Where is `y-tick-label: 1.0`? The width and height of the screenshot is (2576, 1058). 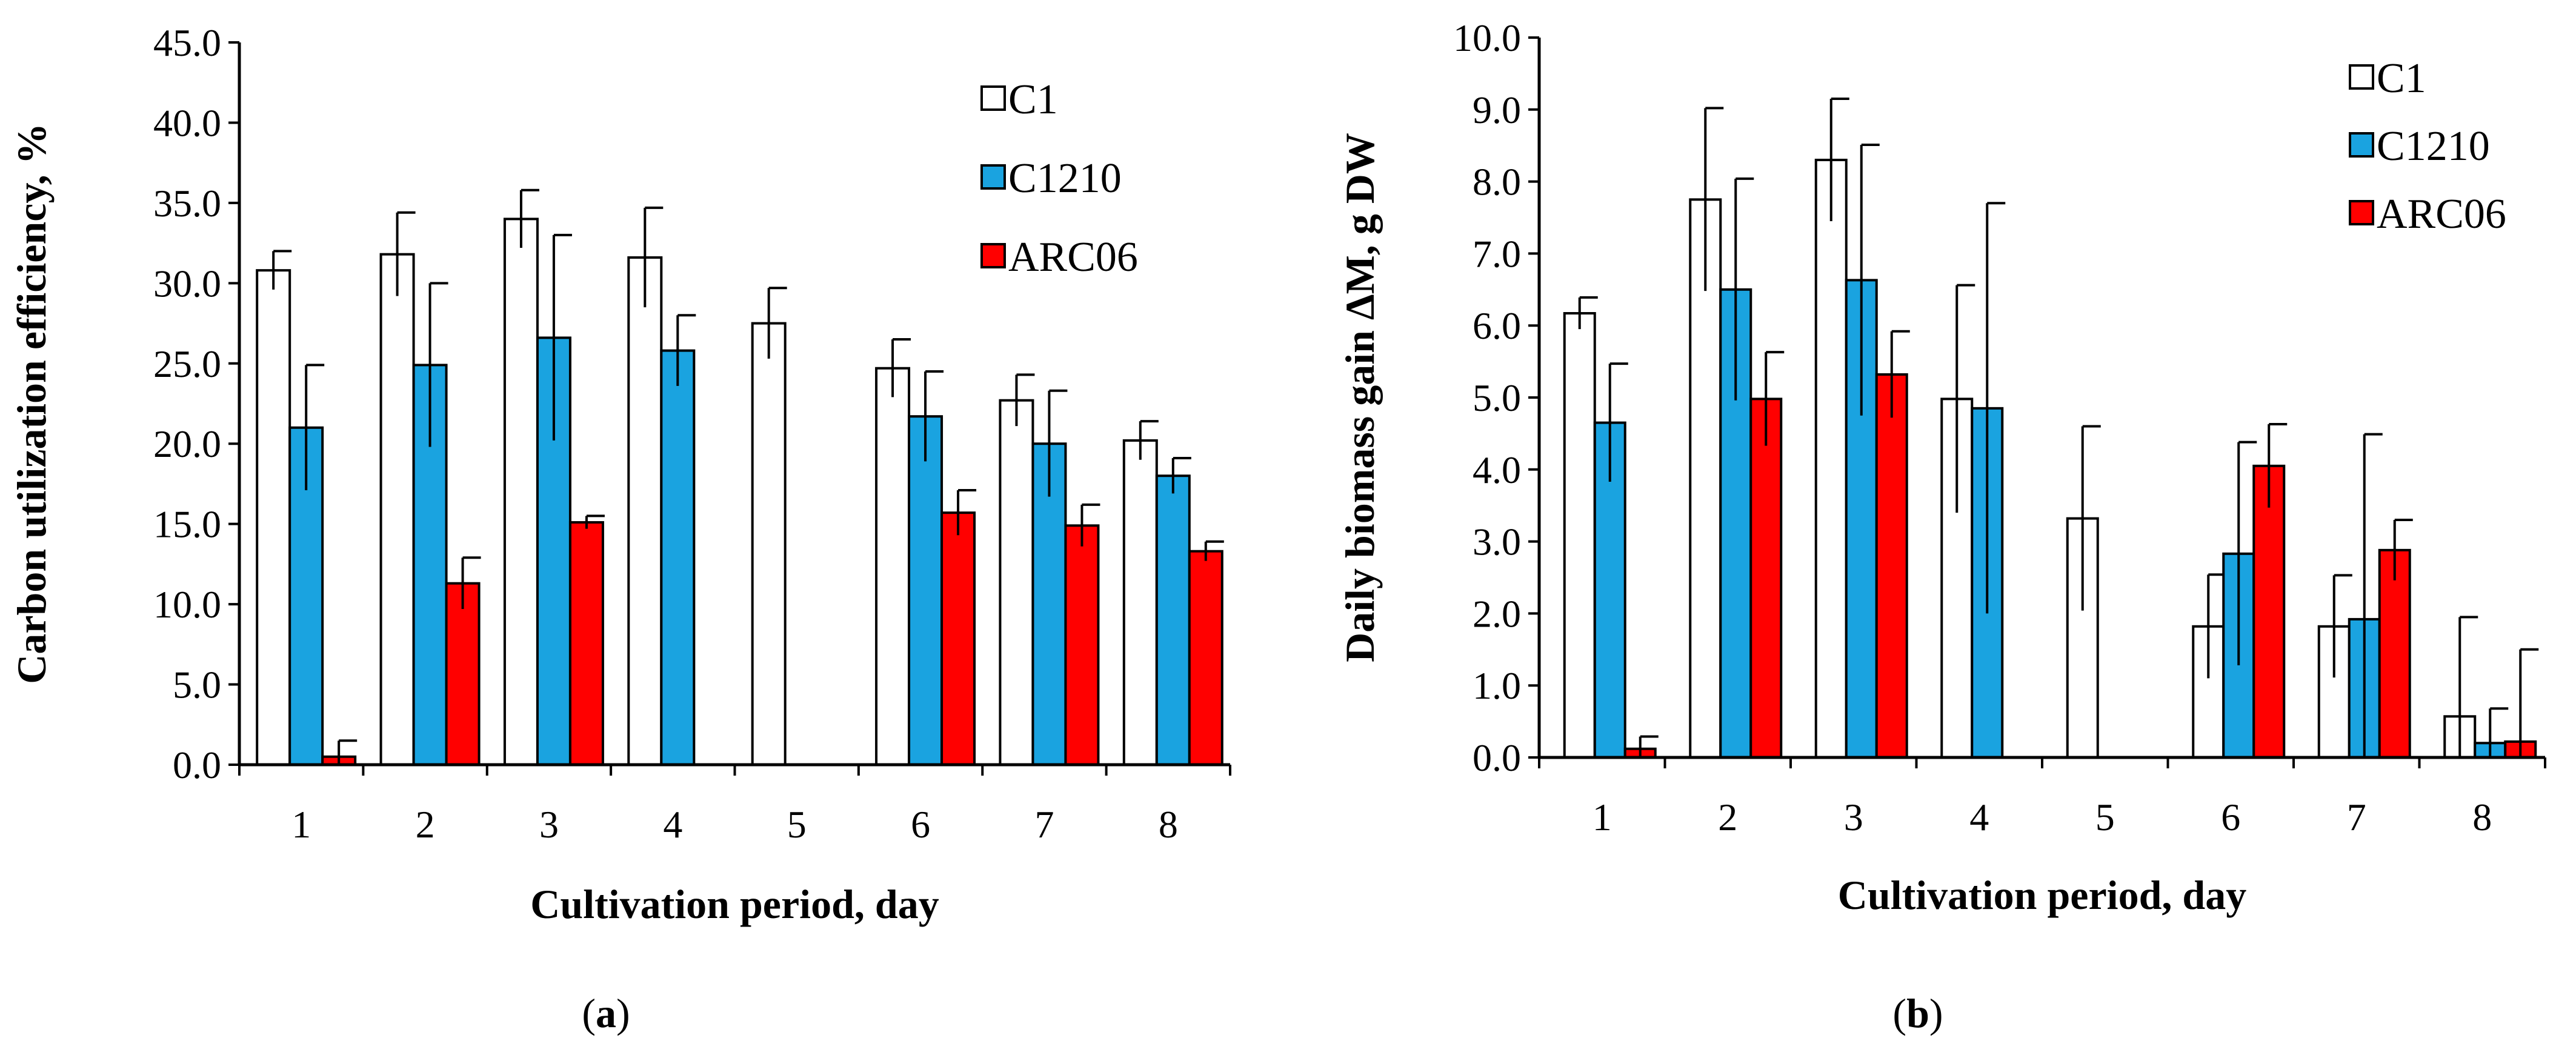 y-tick-label: 1.0 is located at coordinates (1497, 685).